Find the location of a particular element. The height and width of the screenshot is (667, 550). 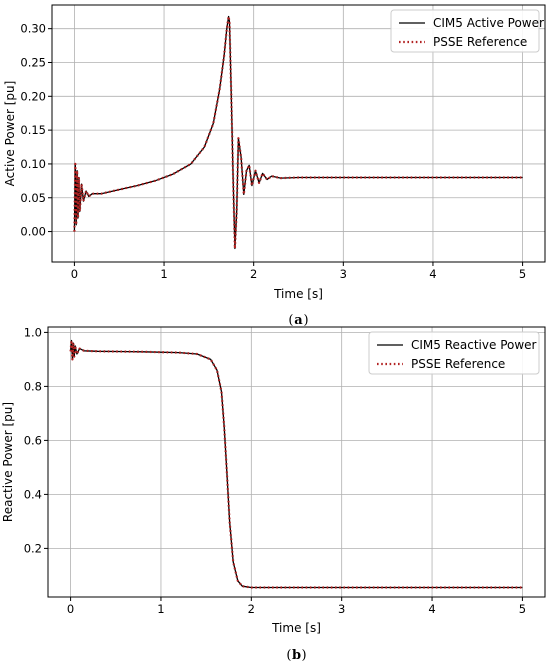

chart2-y-tick-label: 0.8 is located at coordinates (33, 386).